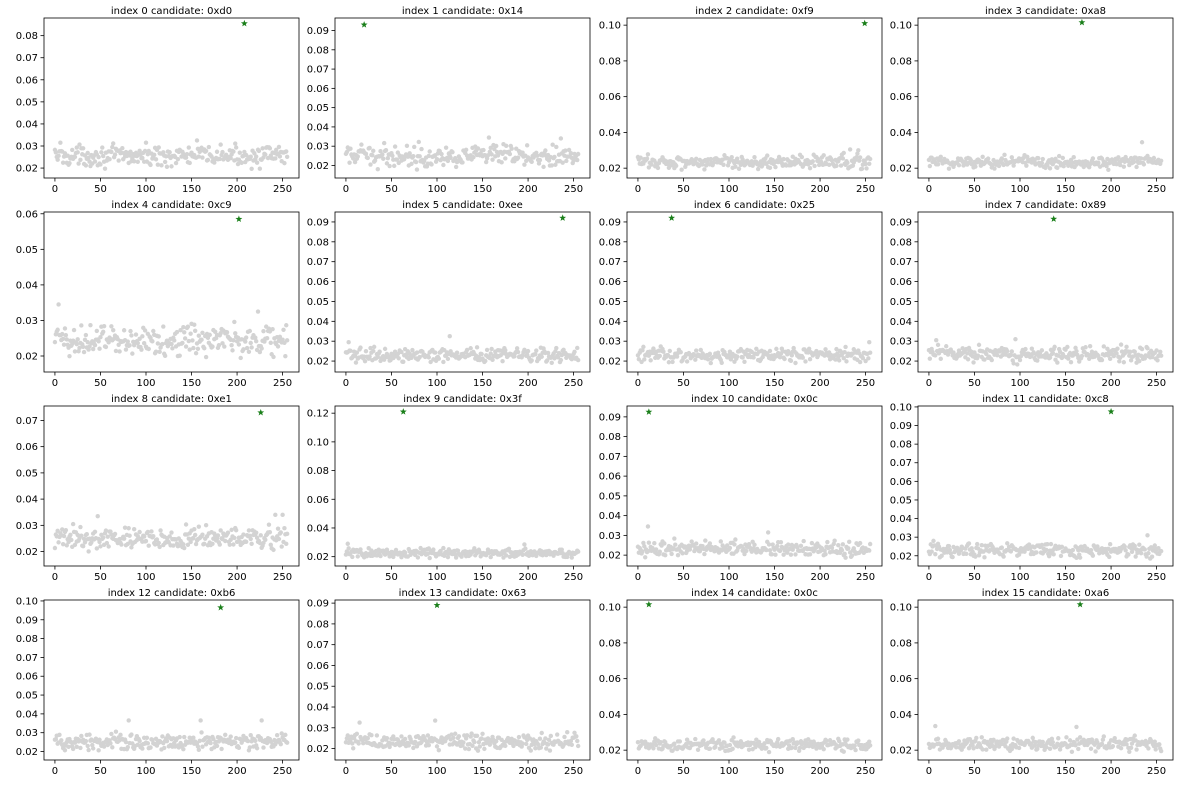 The height and width of the screenshot is (796, 1196). What do you see at coordinates (1045, 205) in the screenshot?
I see `subplot-title: index 7 candidate: 0x89` at bounding box center [1045, 205].